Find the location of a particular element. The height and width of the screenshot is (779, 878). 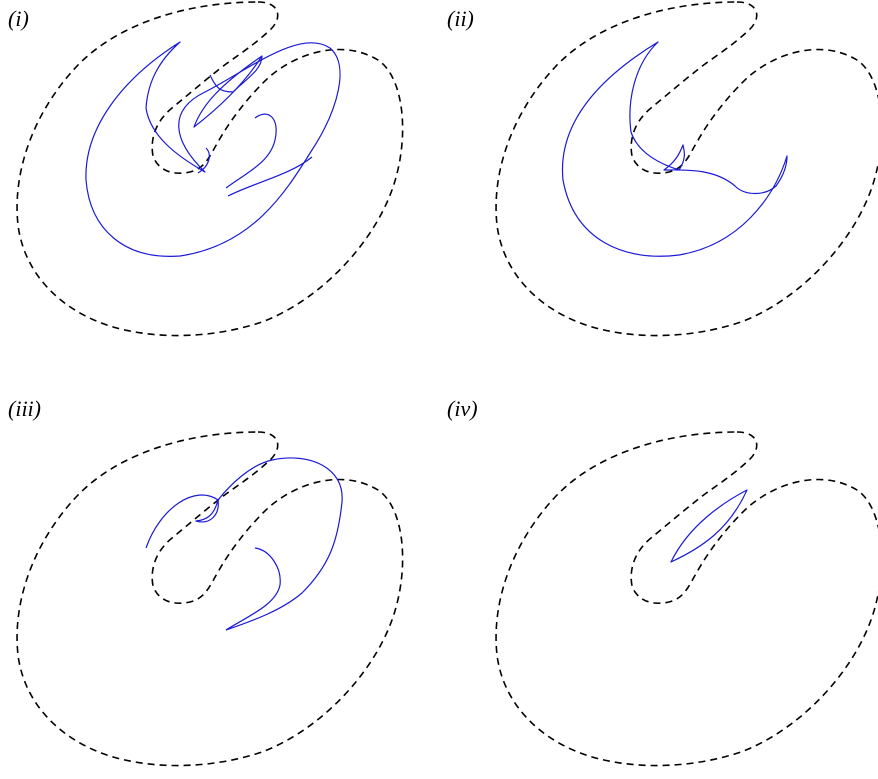

caustic-lens is located at coordinates (709, 526).